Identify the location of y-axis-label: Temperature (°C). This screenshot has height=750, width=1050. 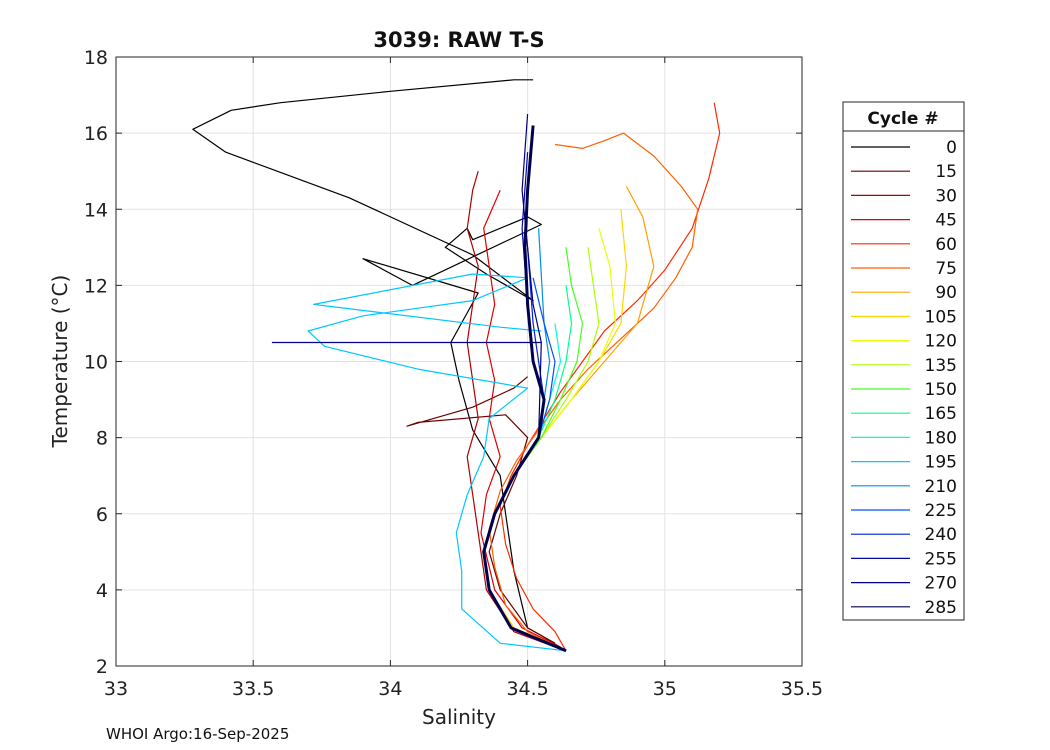
(60, 362).